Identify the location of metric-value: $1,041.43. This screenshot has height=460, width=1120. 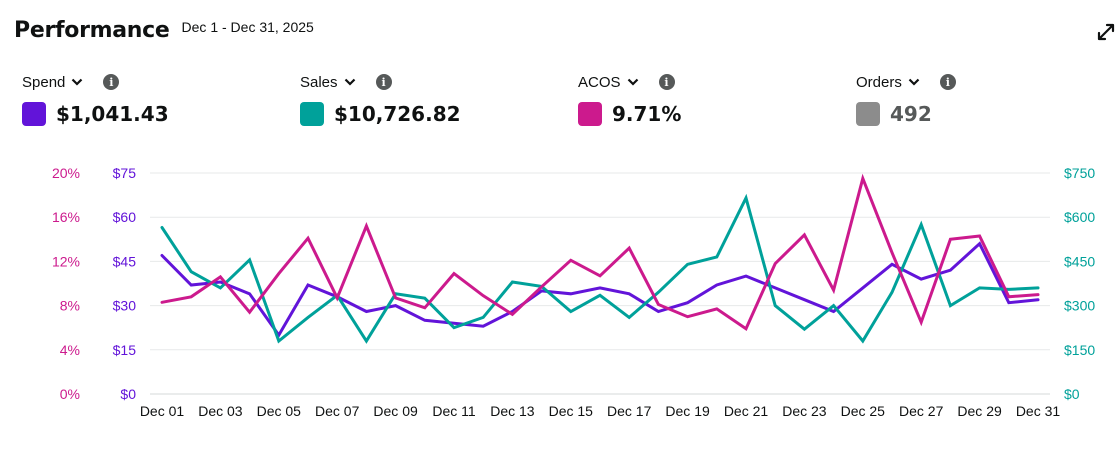
(112, 114).